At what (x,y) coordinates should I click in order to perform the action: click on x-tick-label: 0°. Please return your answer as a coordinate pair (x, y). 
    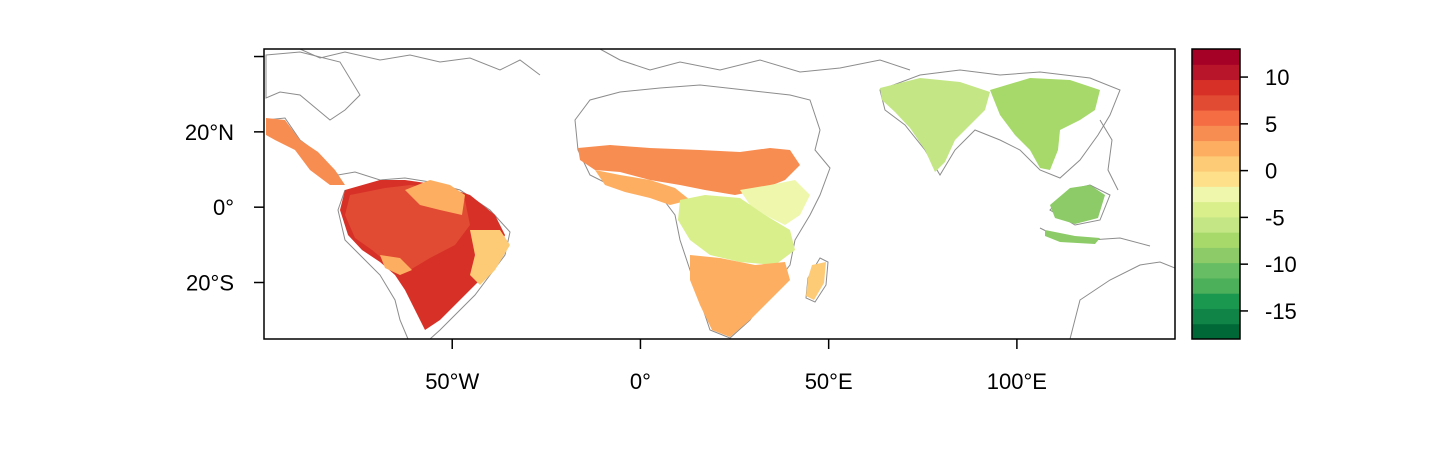
    Looking at the image, I should click on (640, 381).